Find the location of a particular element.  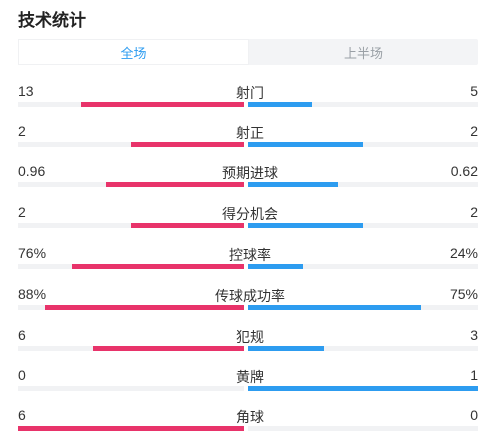

away-value: 0.62 is located at coordinates (464, 171).